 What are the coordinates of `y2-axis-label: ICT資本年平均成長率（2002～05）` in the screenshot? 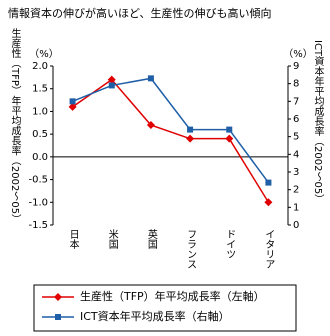 It's located at (318, 122).